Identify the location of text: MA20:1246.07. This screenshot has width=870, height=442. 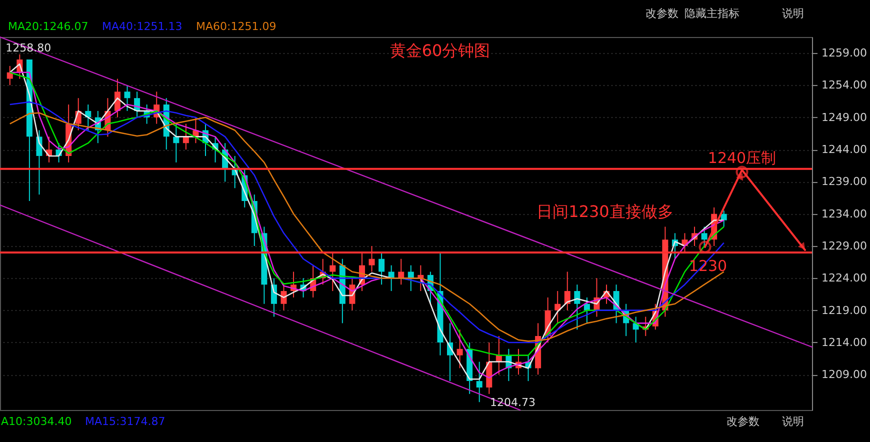
(48, 26).